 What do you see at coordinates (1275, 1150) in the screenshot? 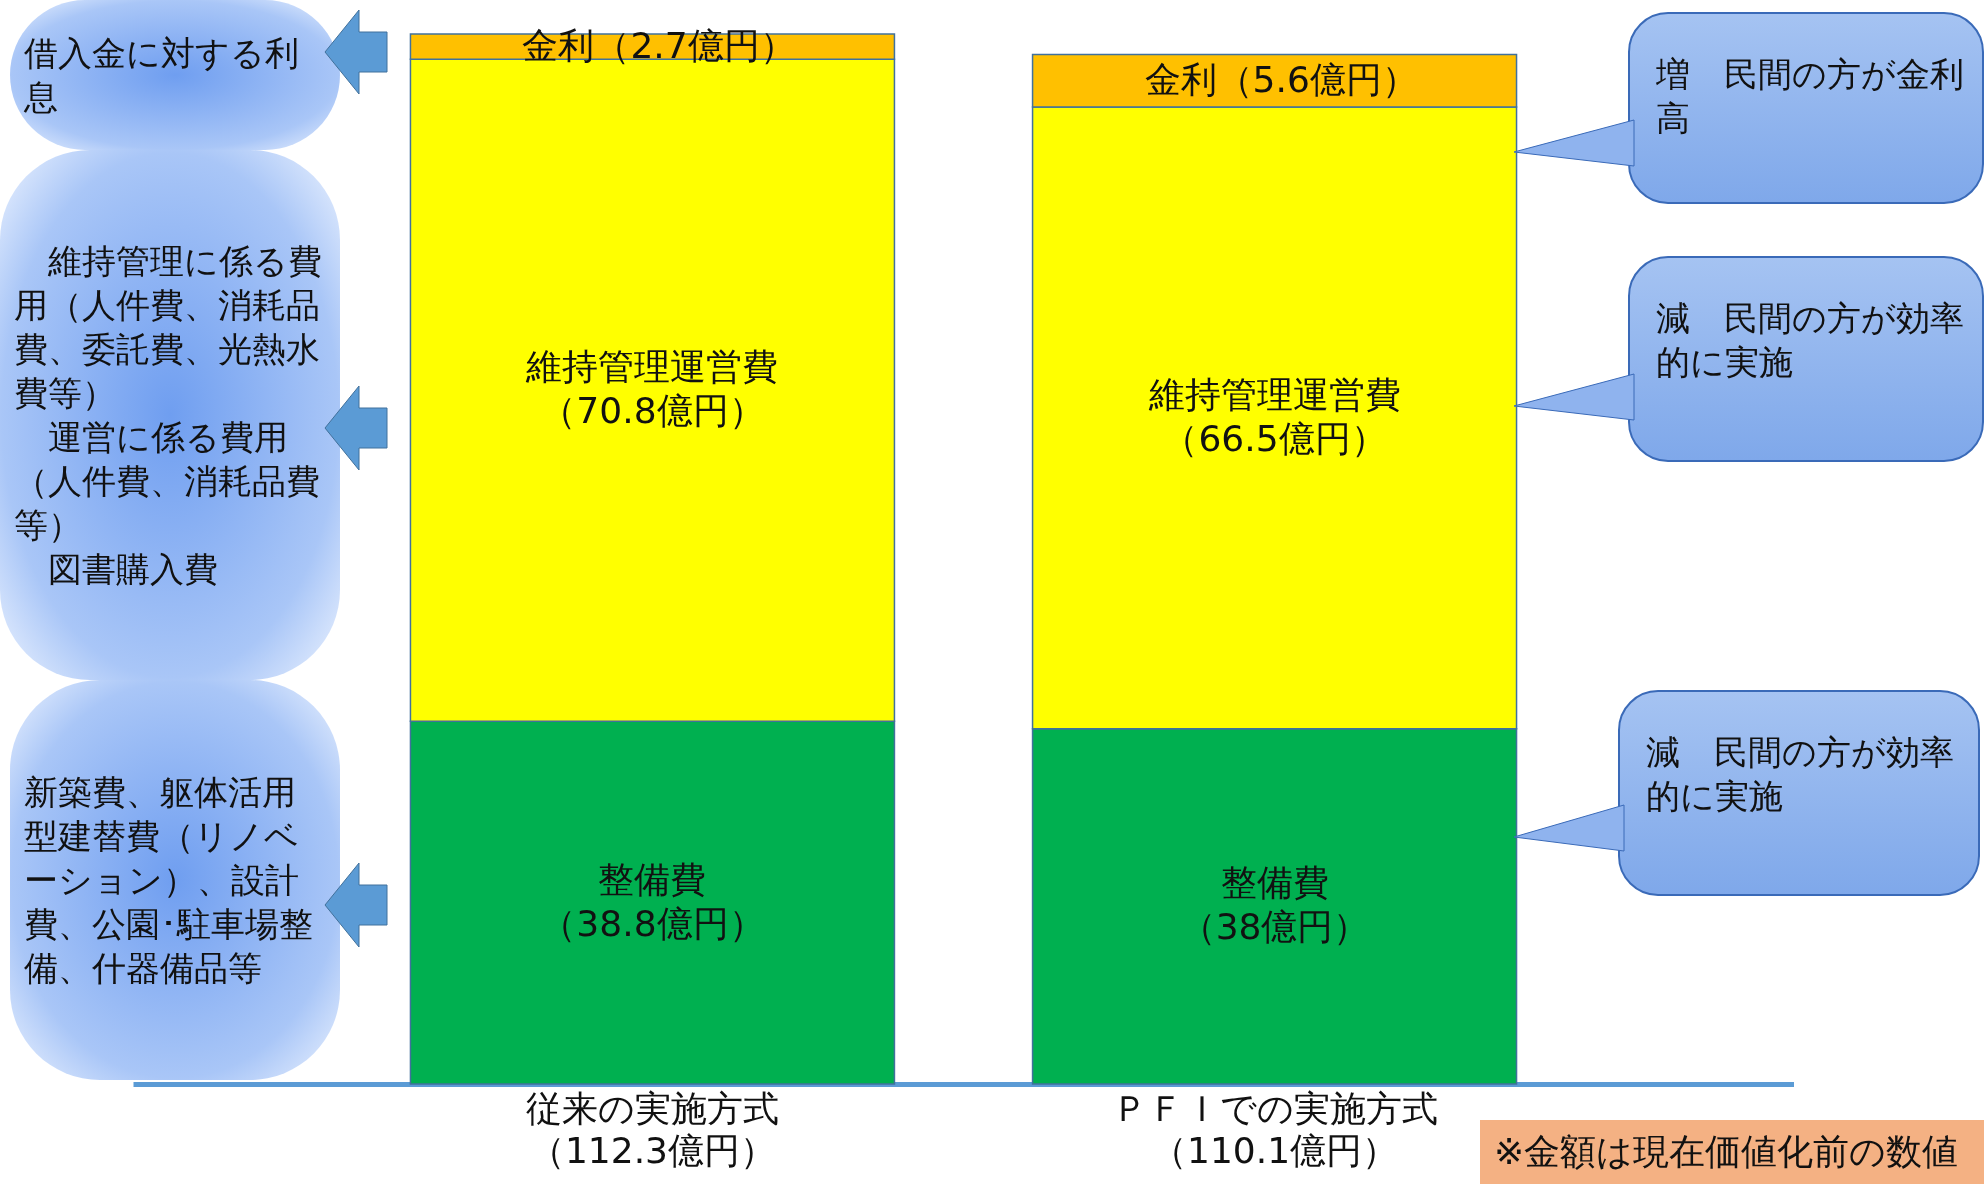
I see `total-label: （110.1億円）` at bounding box center [1275, 1150].